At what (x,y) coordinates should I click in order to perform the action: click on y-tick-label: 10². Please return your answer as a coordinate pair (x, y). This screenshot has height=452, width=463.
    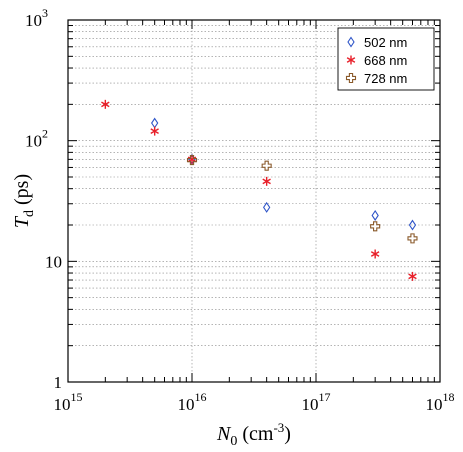
    Looking at the image, I should click on (36, 139).